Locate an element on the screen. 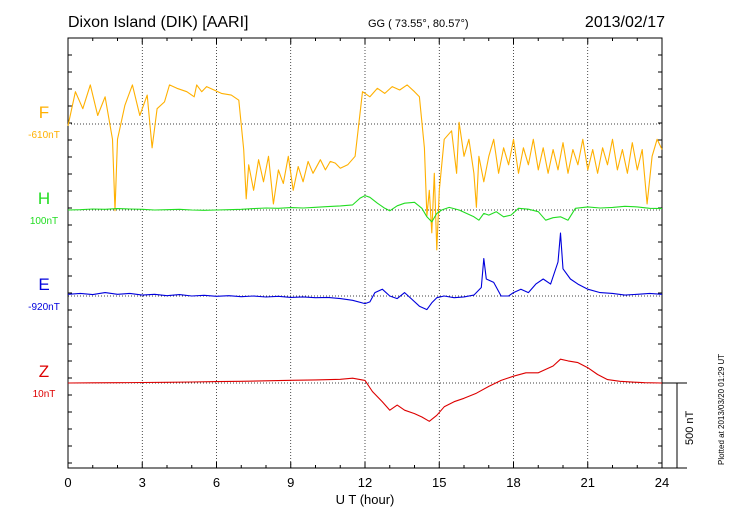 The image size is (730, 520). series-line-E is located at coordinates (365, 271).